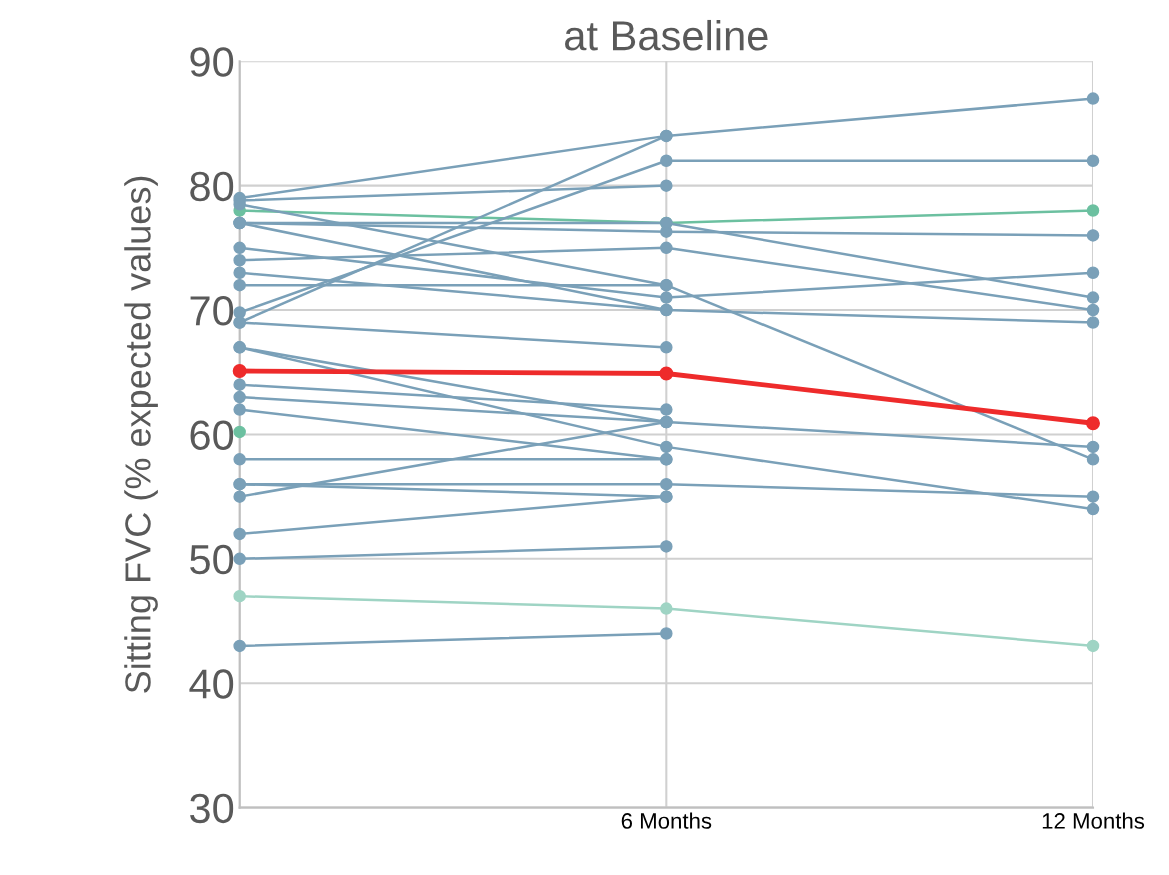 This screenshot has width=1169, height=875. Describe the element at coordinates (141, 434) in the screenshot. I see `y-axis-title: Sitting FVC (% expected values)` at that location.